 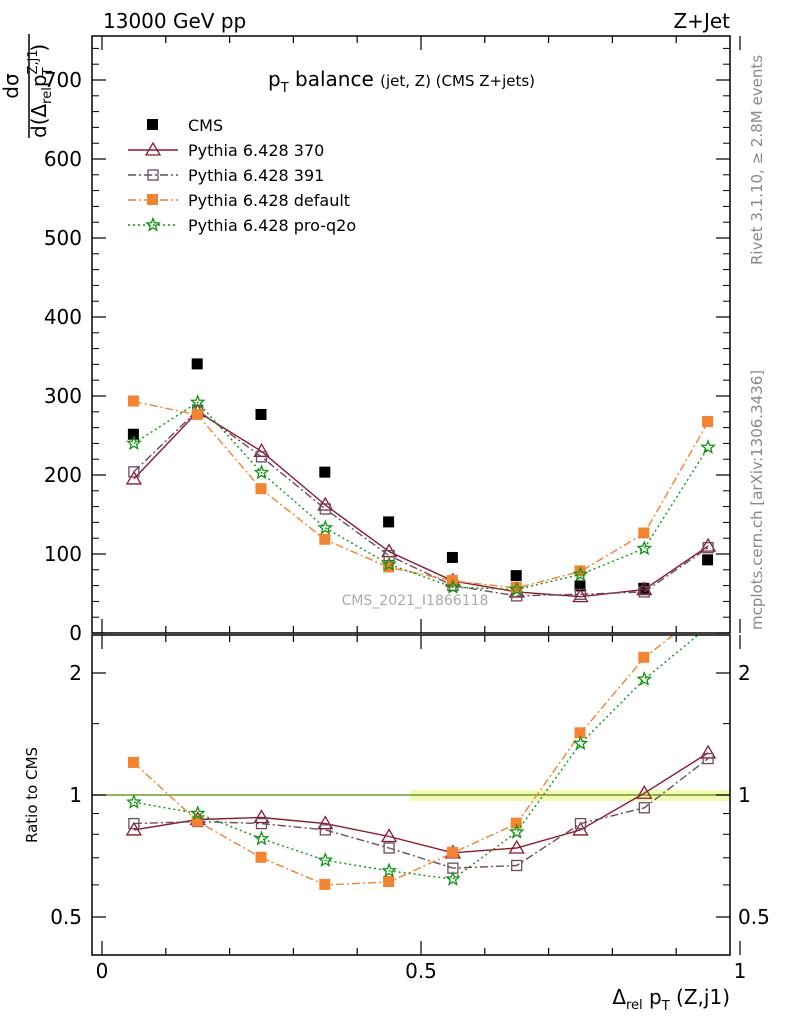 I want to click on x-axis-label: Δrel pT (Z,j1), so click(x=671, y=999).